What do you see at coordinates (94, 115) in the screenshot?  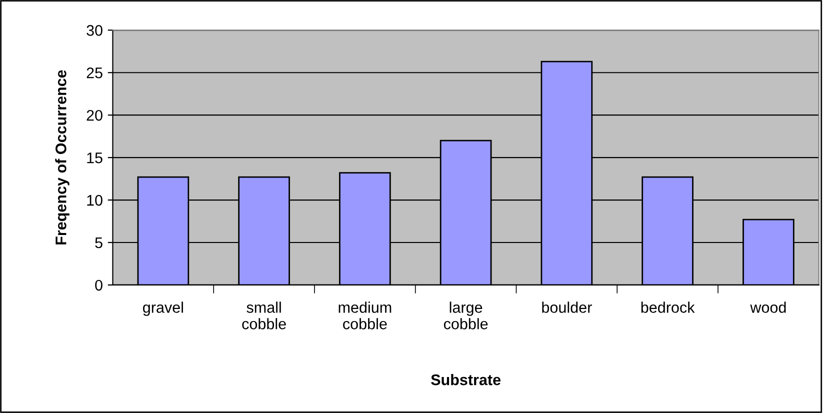 I see `y-tick-label: 20` at bounding box center [94, 115].